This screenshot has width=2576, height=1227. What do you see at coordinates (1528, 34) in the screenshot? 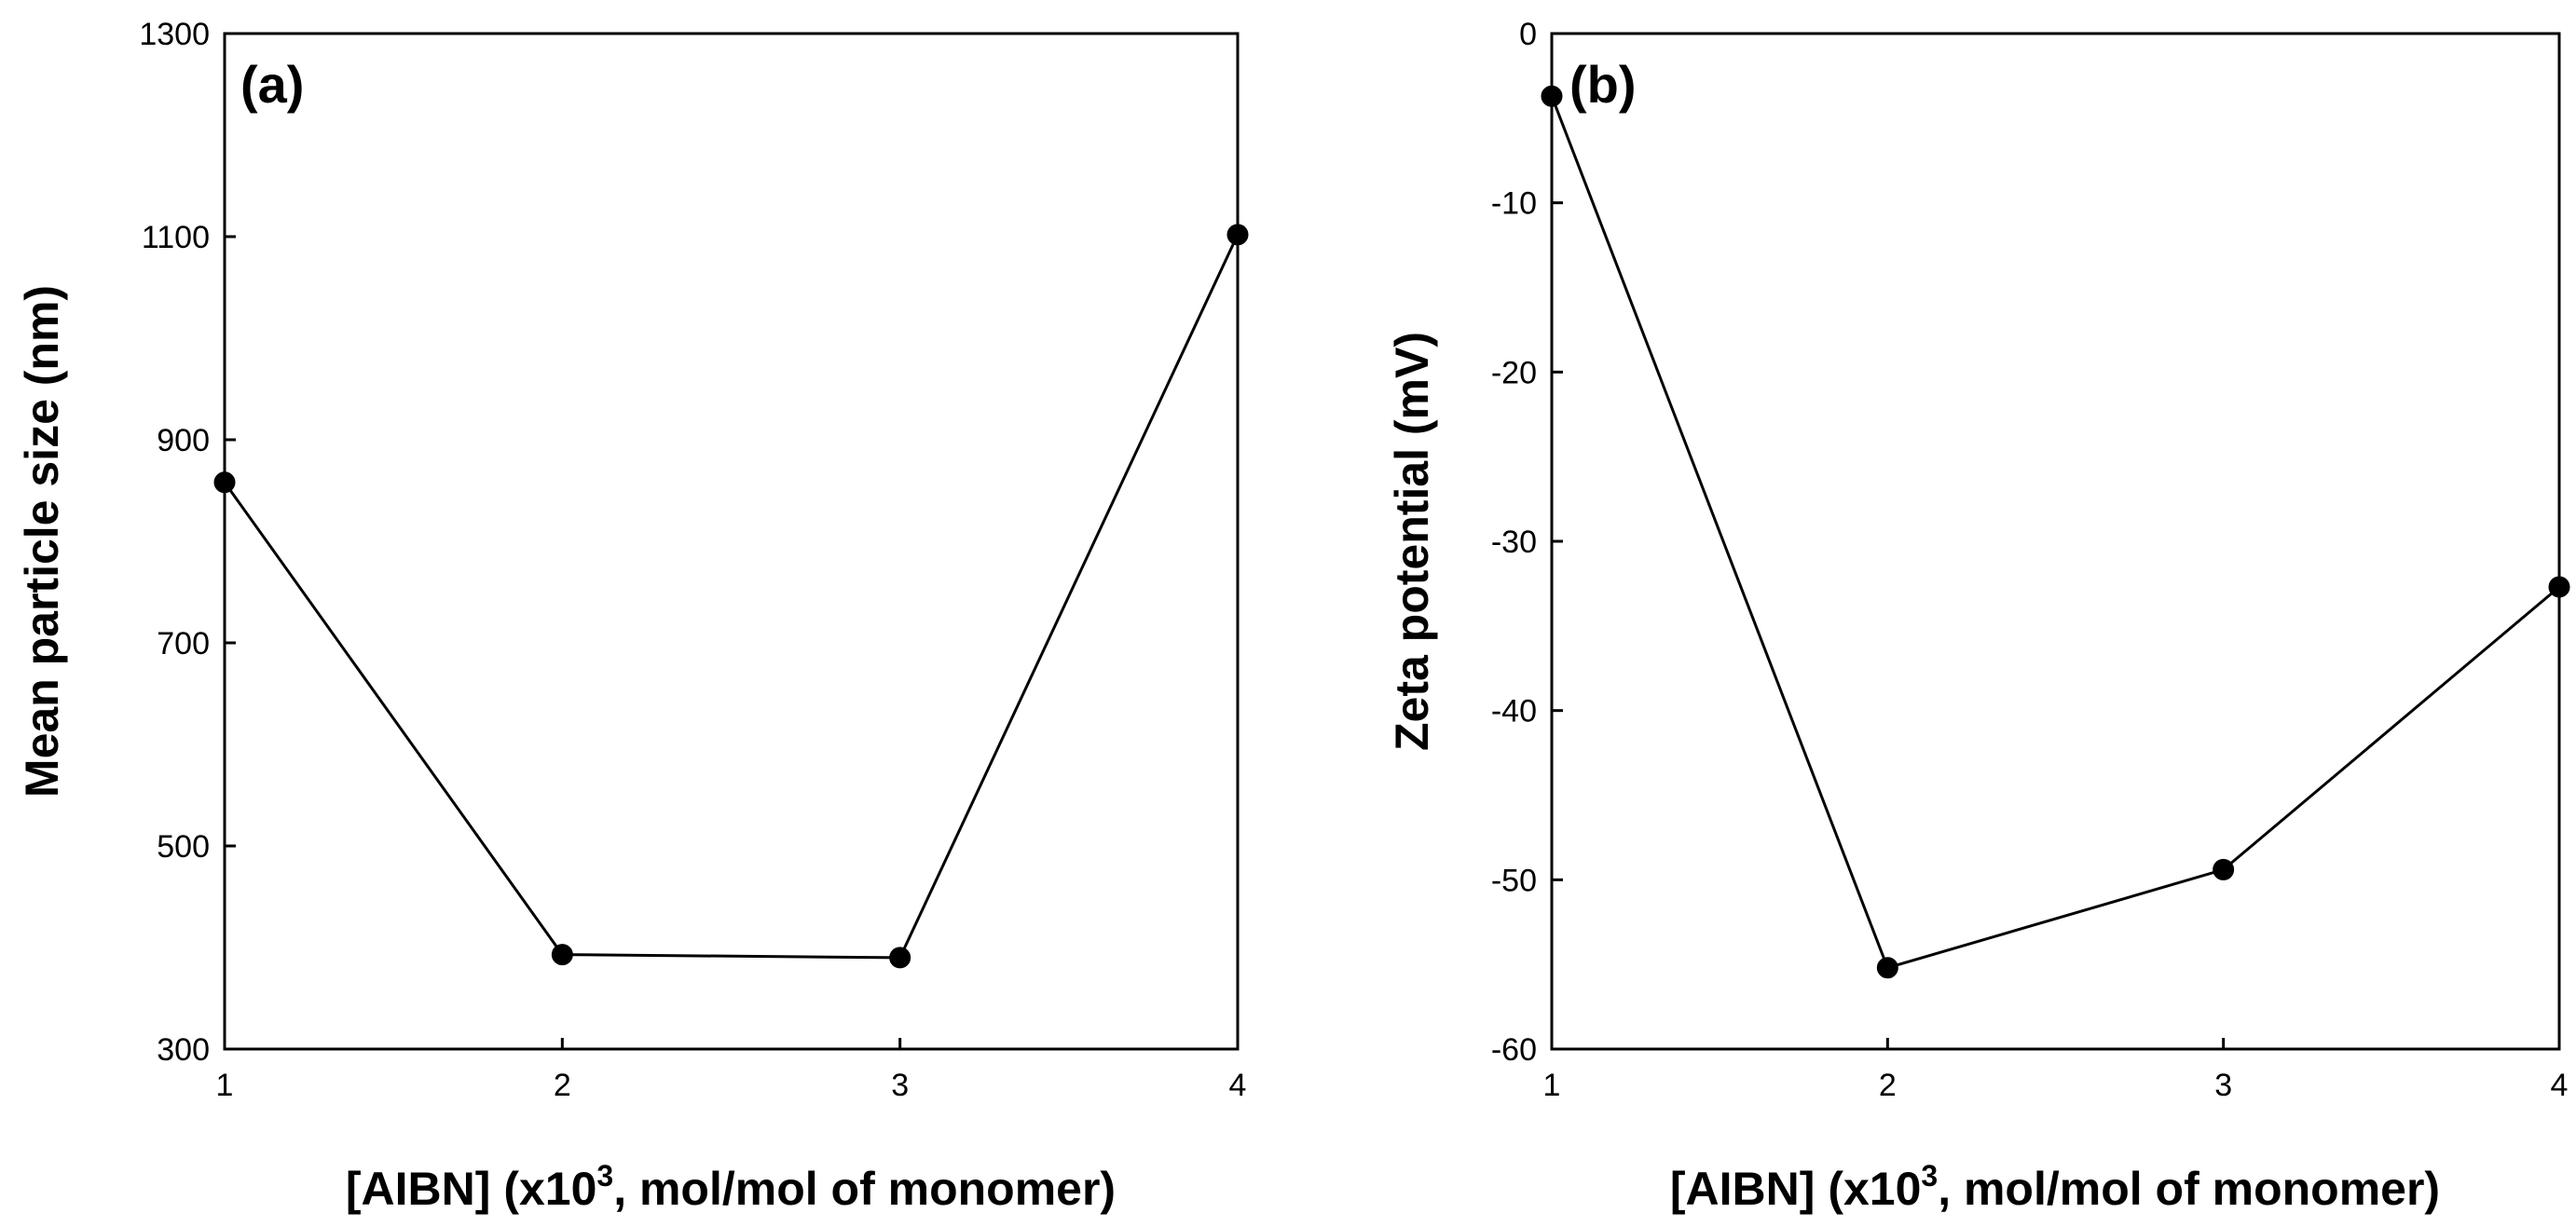
I see `y-tick-label: 0` at bounding box center [1528, 34].